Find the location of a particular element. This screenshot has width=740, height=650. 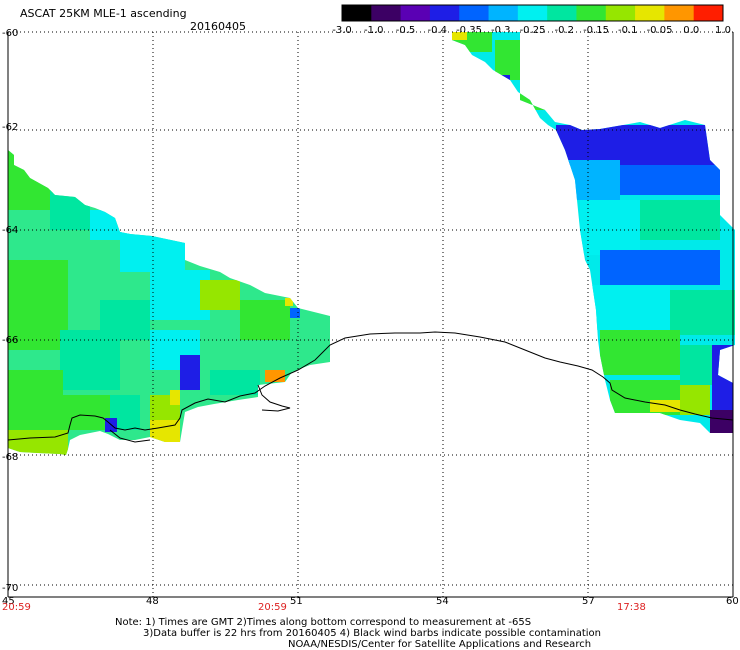

colorbar-tick-label: -3.0 is located at coordinates (342, 30).